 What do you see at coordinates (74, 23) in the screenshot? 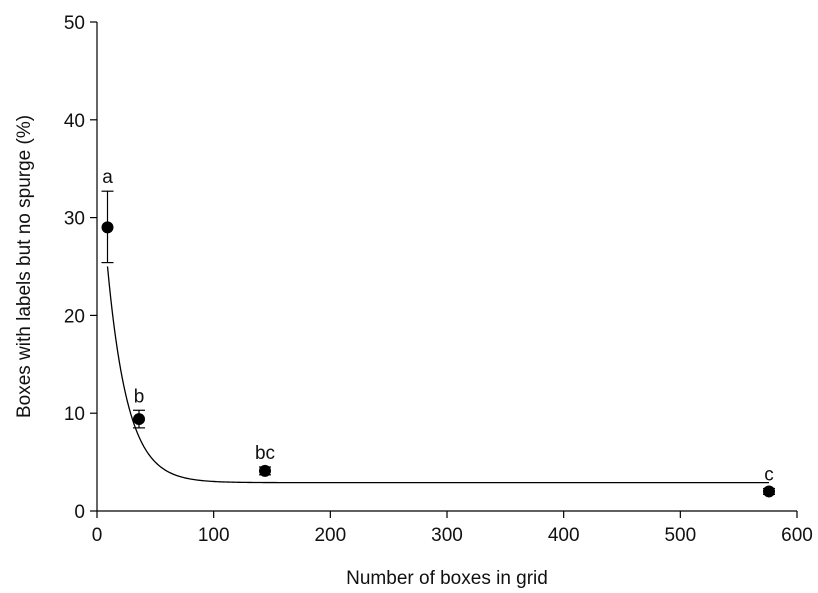
I see `y-tick-label: 50` at bounding box center [74, 23].